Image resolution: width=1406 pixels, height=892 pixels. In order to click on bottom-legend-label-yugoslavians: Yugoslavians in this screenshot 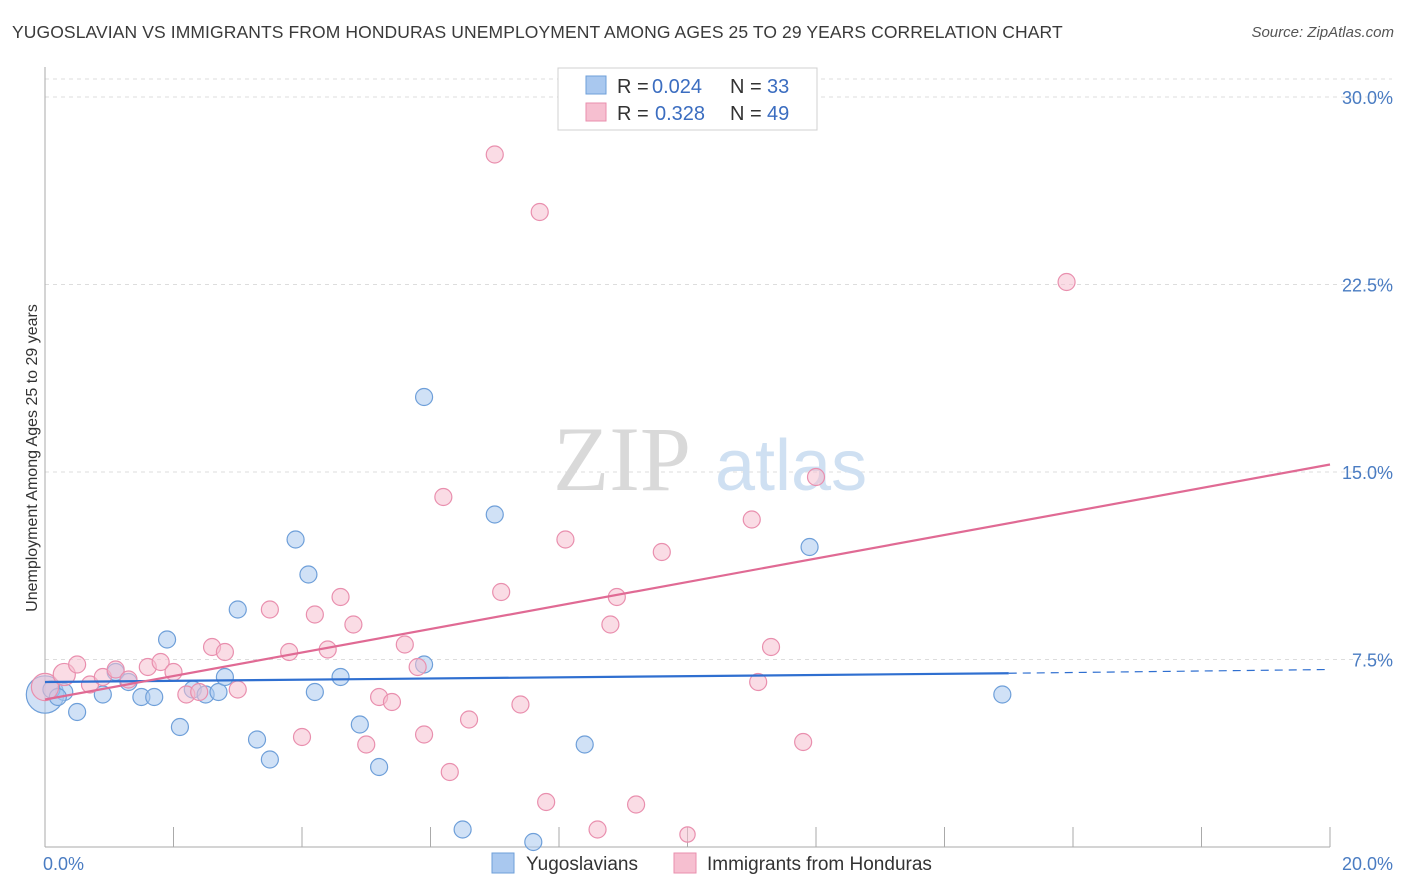, I will do `click(582, 864)`.